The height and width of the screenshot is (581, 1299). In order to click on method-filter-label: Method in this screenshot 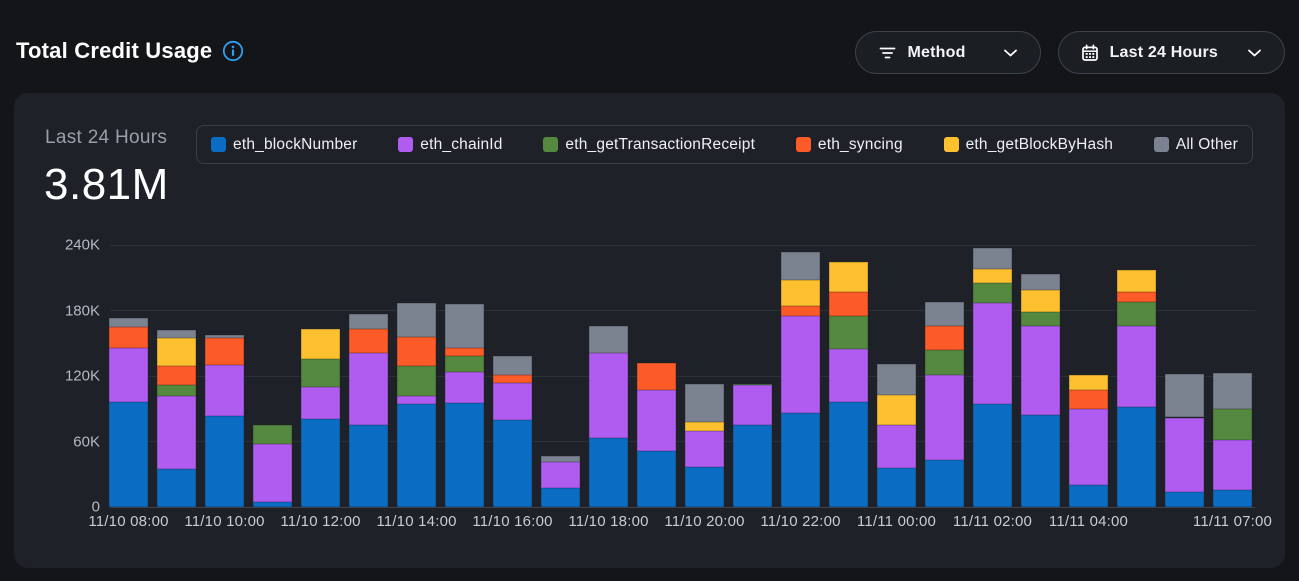, I will do `click(936, 52)`.